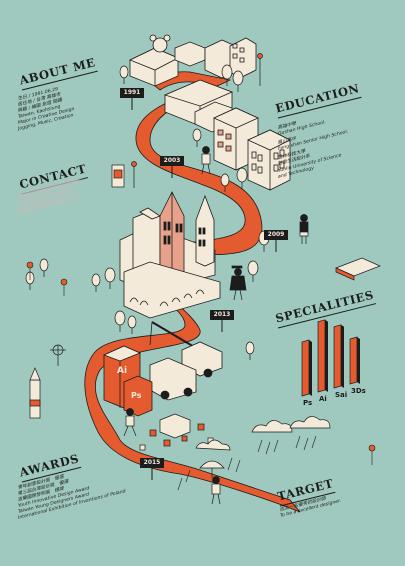 This screenshot has width=405, height=566. Describe the element at coordinates (307, 403) in the screenshot. I see `chart-tick-ps: Ps` at that location.